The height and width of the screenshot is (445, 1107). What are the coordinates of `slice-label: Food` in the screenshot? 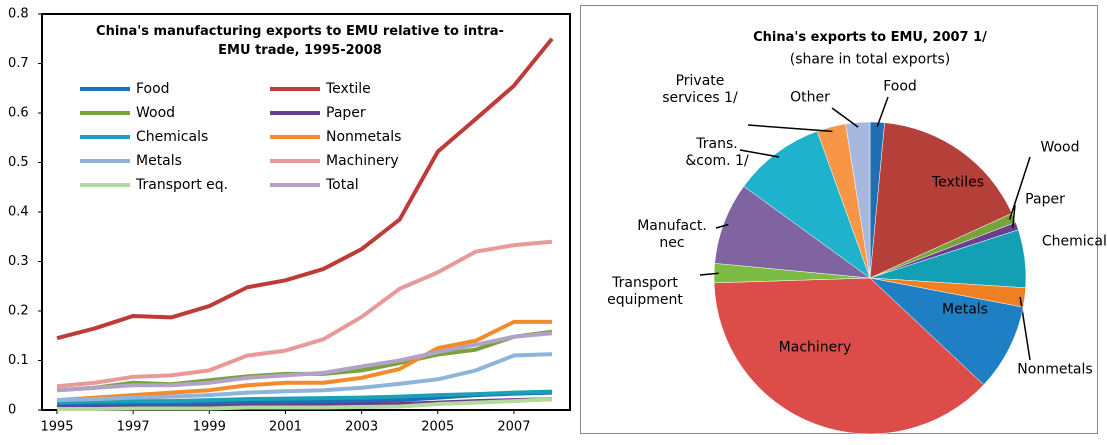 It's located at (900, 86).